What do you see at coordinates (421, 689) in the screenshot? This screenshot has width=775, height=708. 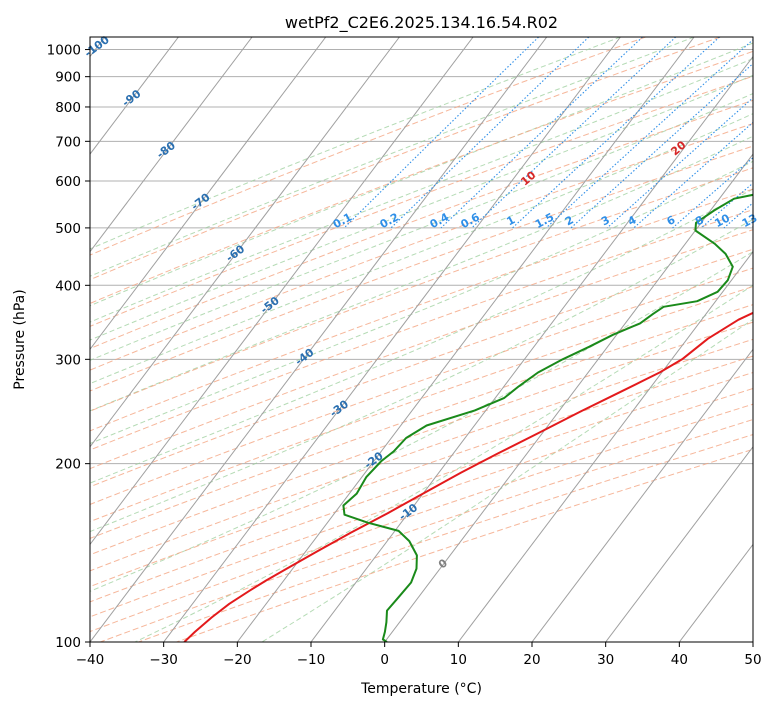 I see `x-axis-label: Temperature (°C)` at bounding box center [421, 689].